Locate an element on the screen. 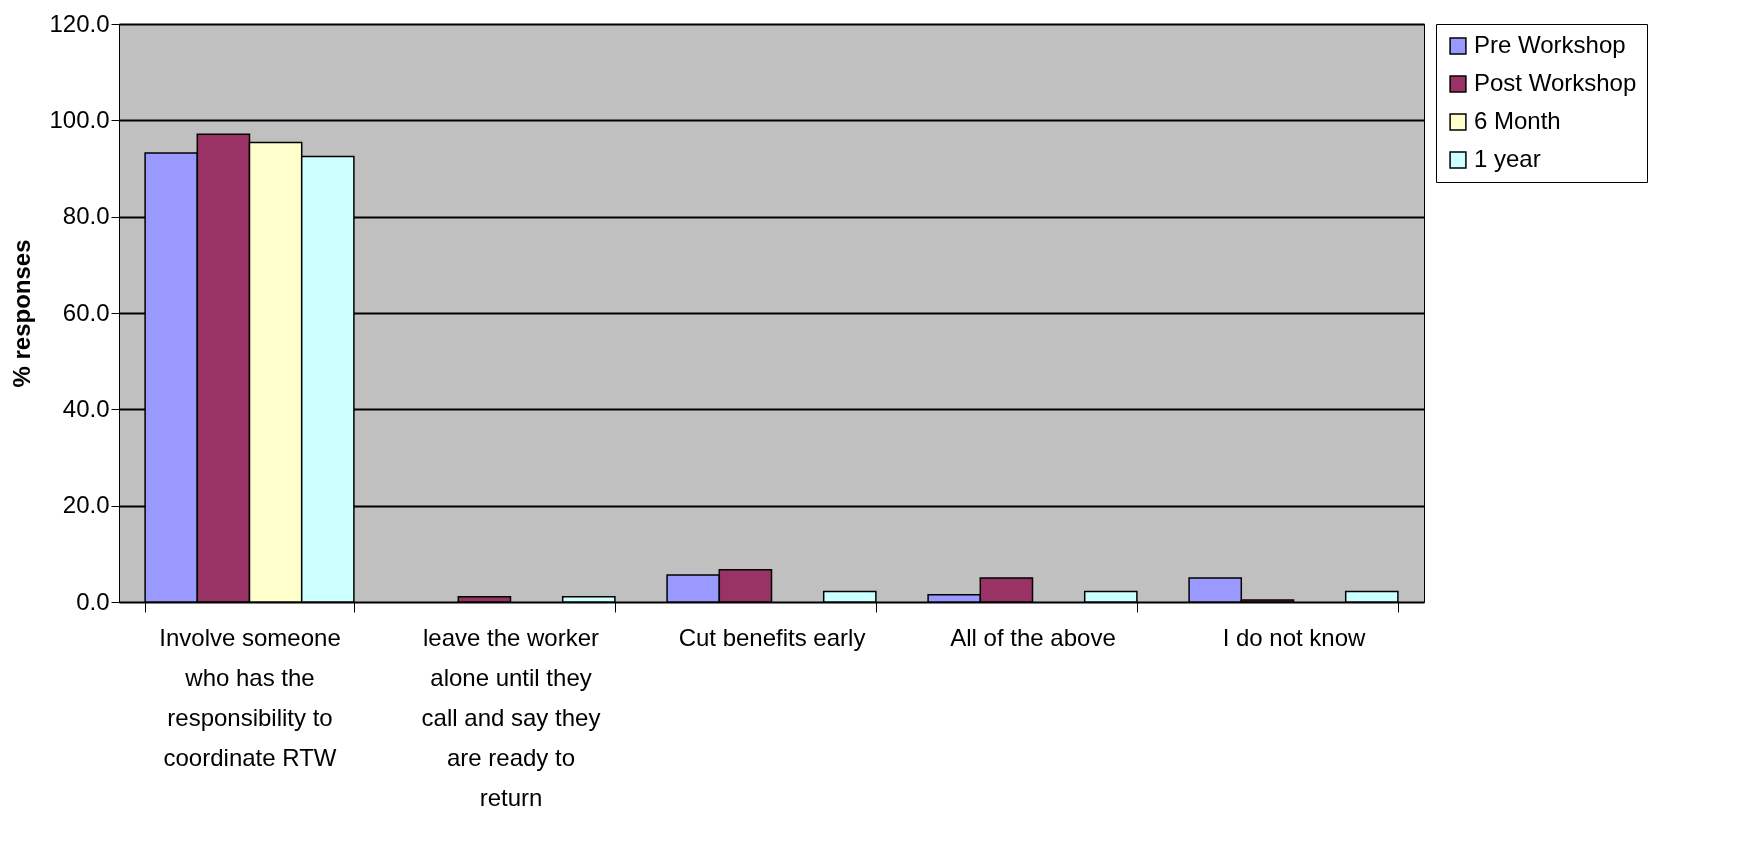 Image resolution: width=1752 pixels, height=851 pixels. y-tick-label: 120.0 is located at coordinates (79, 23).